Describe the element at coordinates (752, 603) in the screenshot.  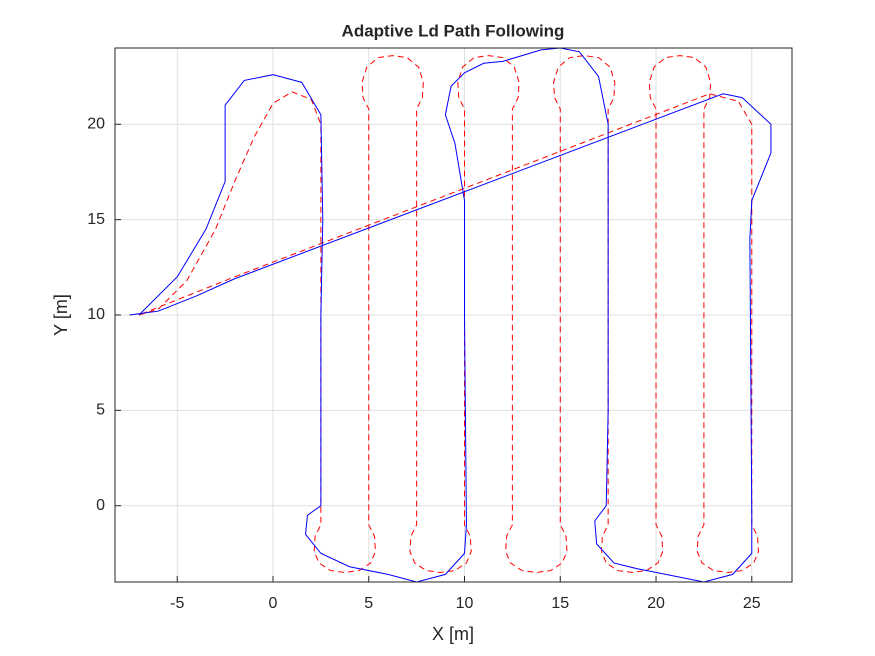
I see `x-tick-label: 25` at that location.